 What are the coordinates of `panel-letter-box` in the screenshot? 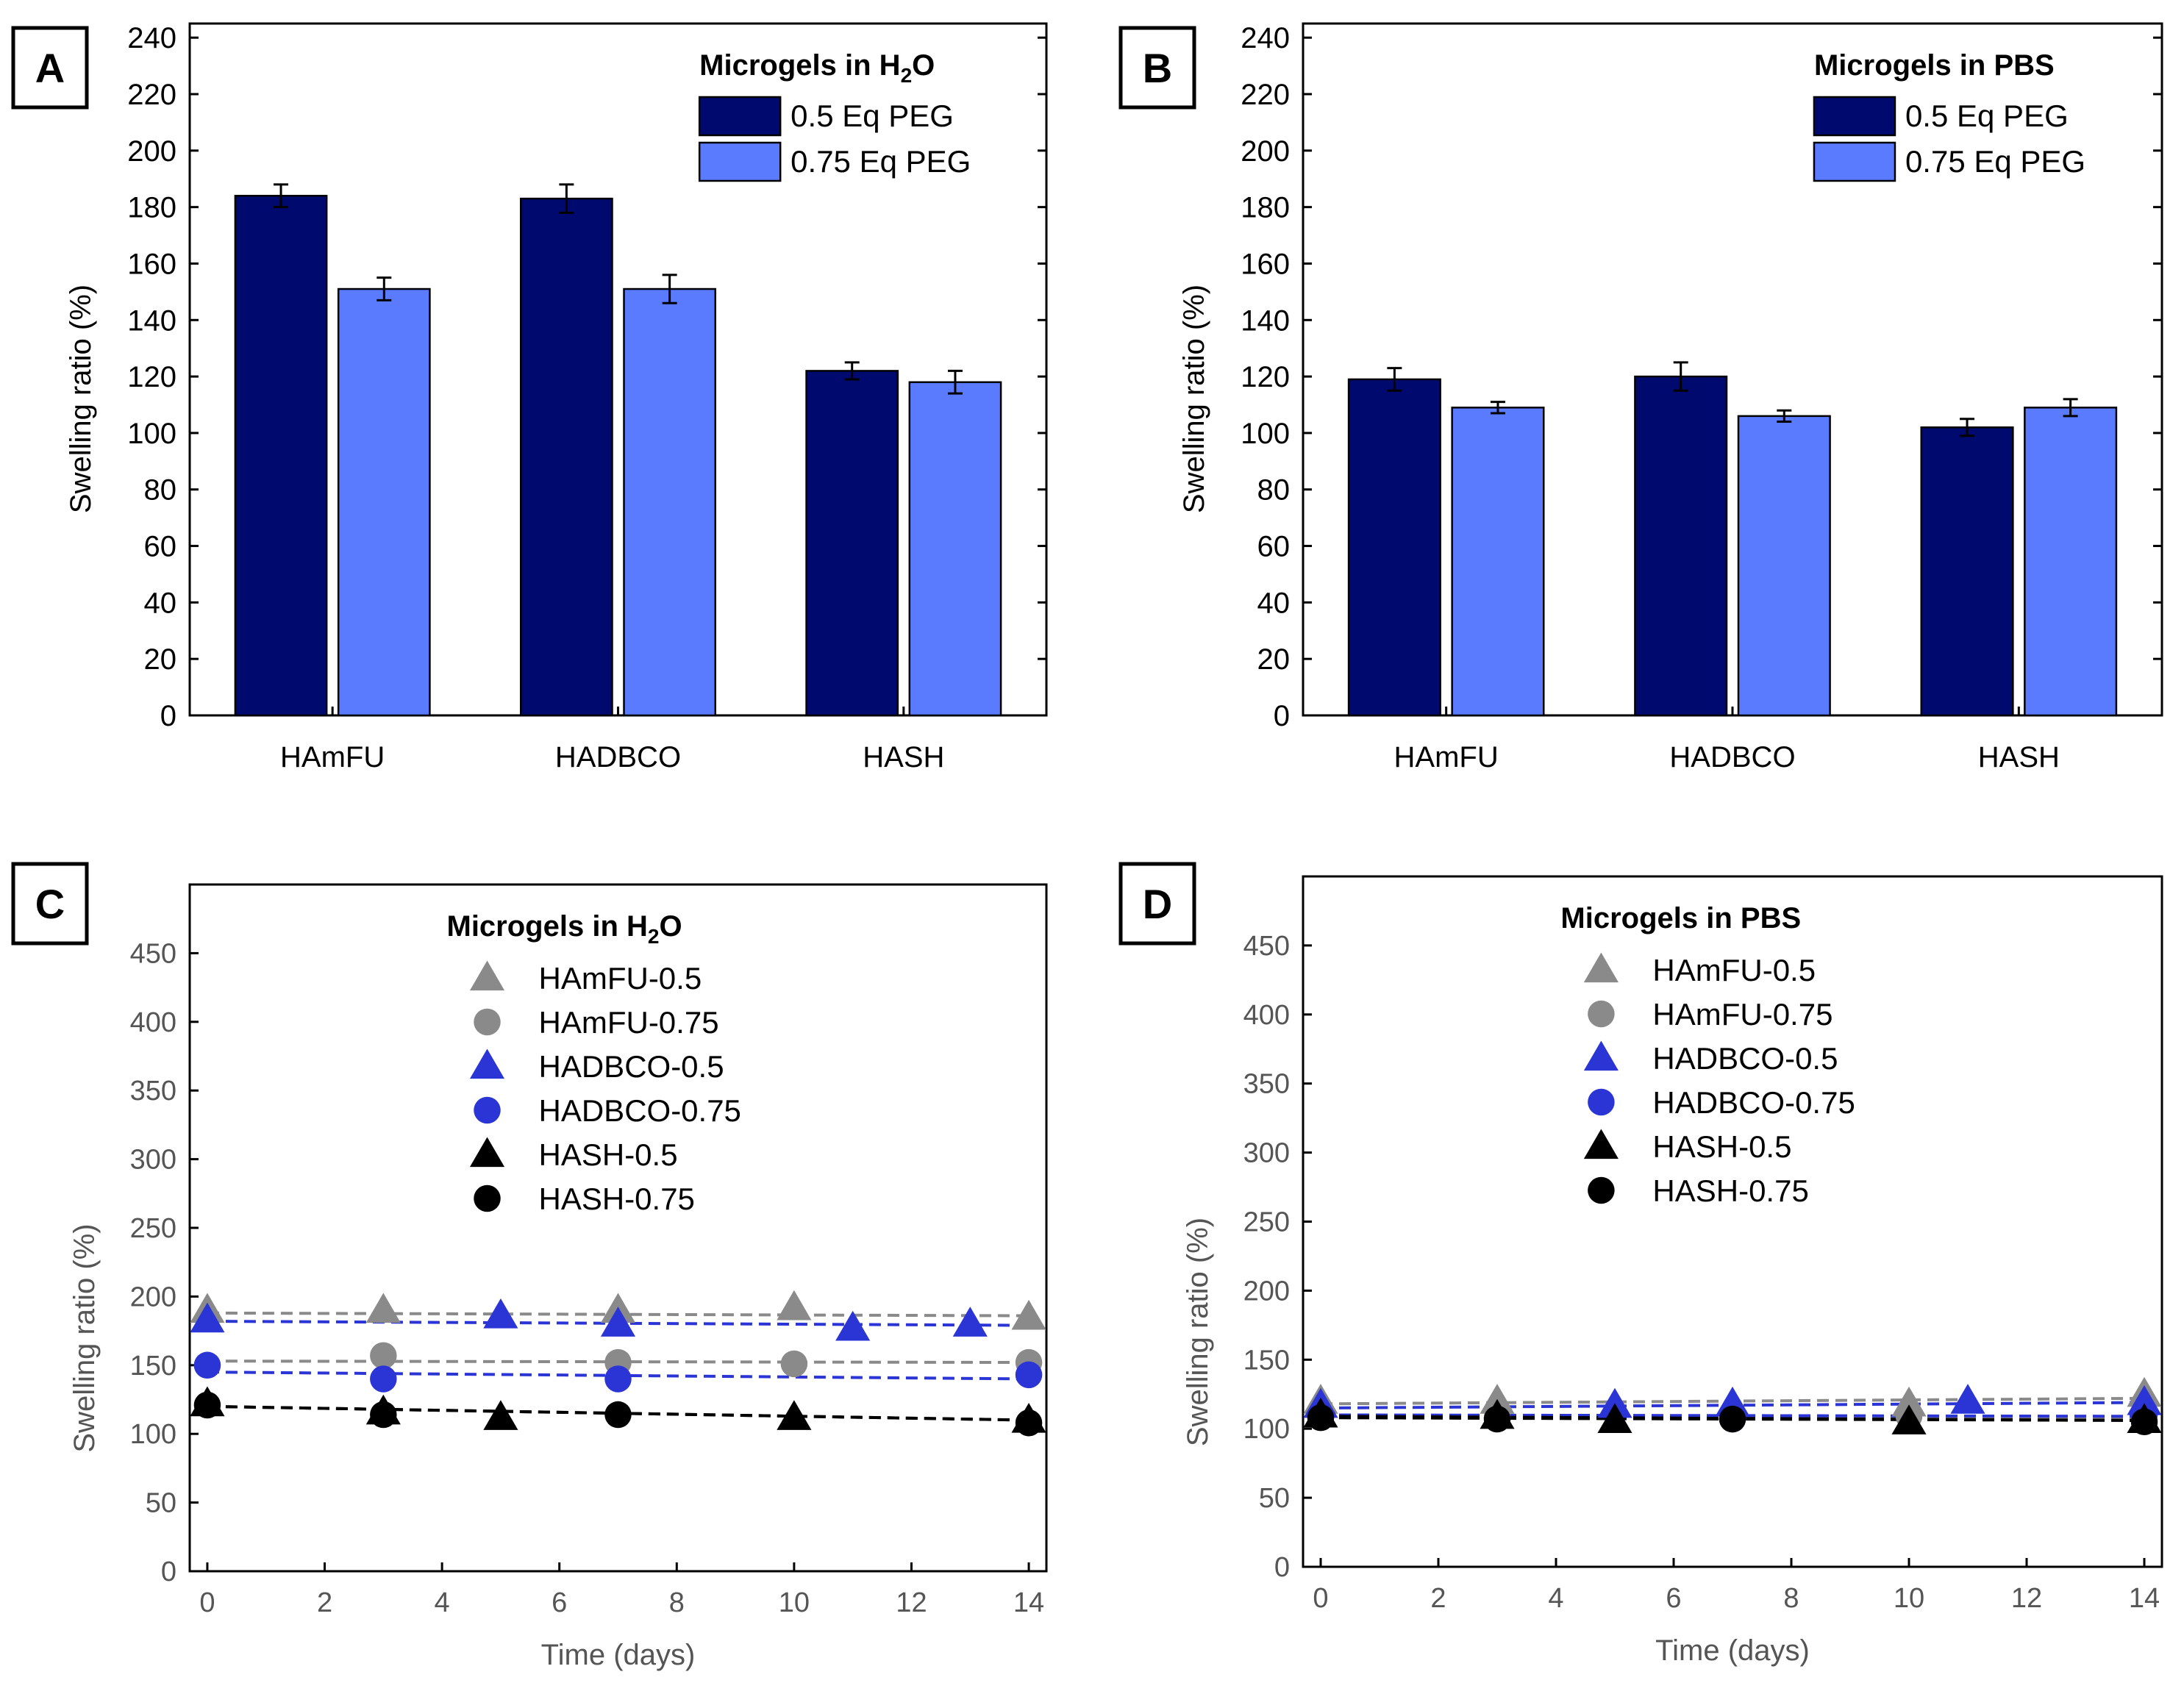 It's located at (1157, 904).